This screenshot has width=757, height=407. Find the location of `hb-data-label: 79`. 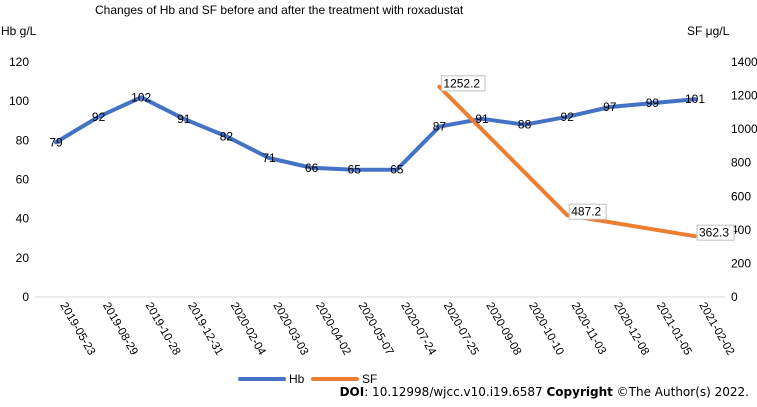

hb-data-label: 79 is located at coordinates (56, 142).